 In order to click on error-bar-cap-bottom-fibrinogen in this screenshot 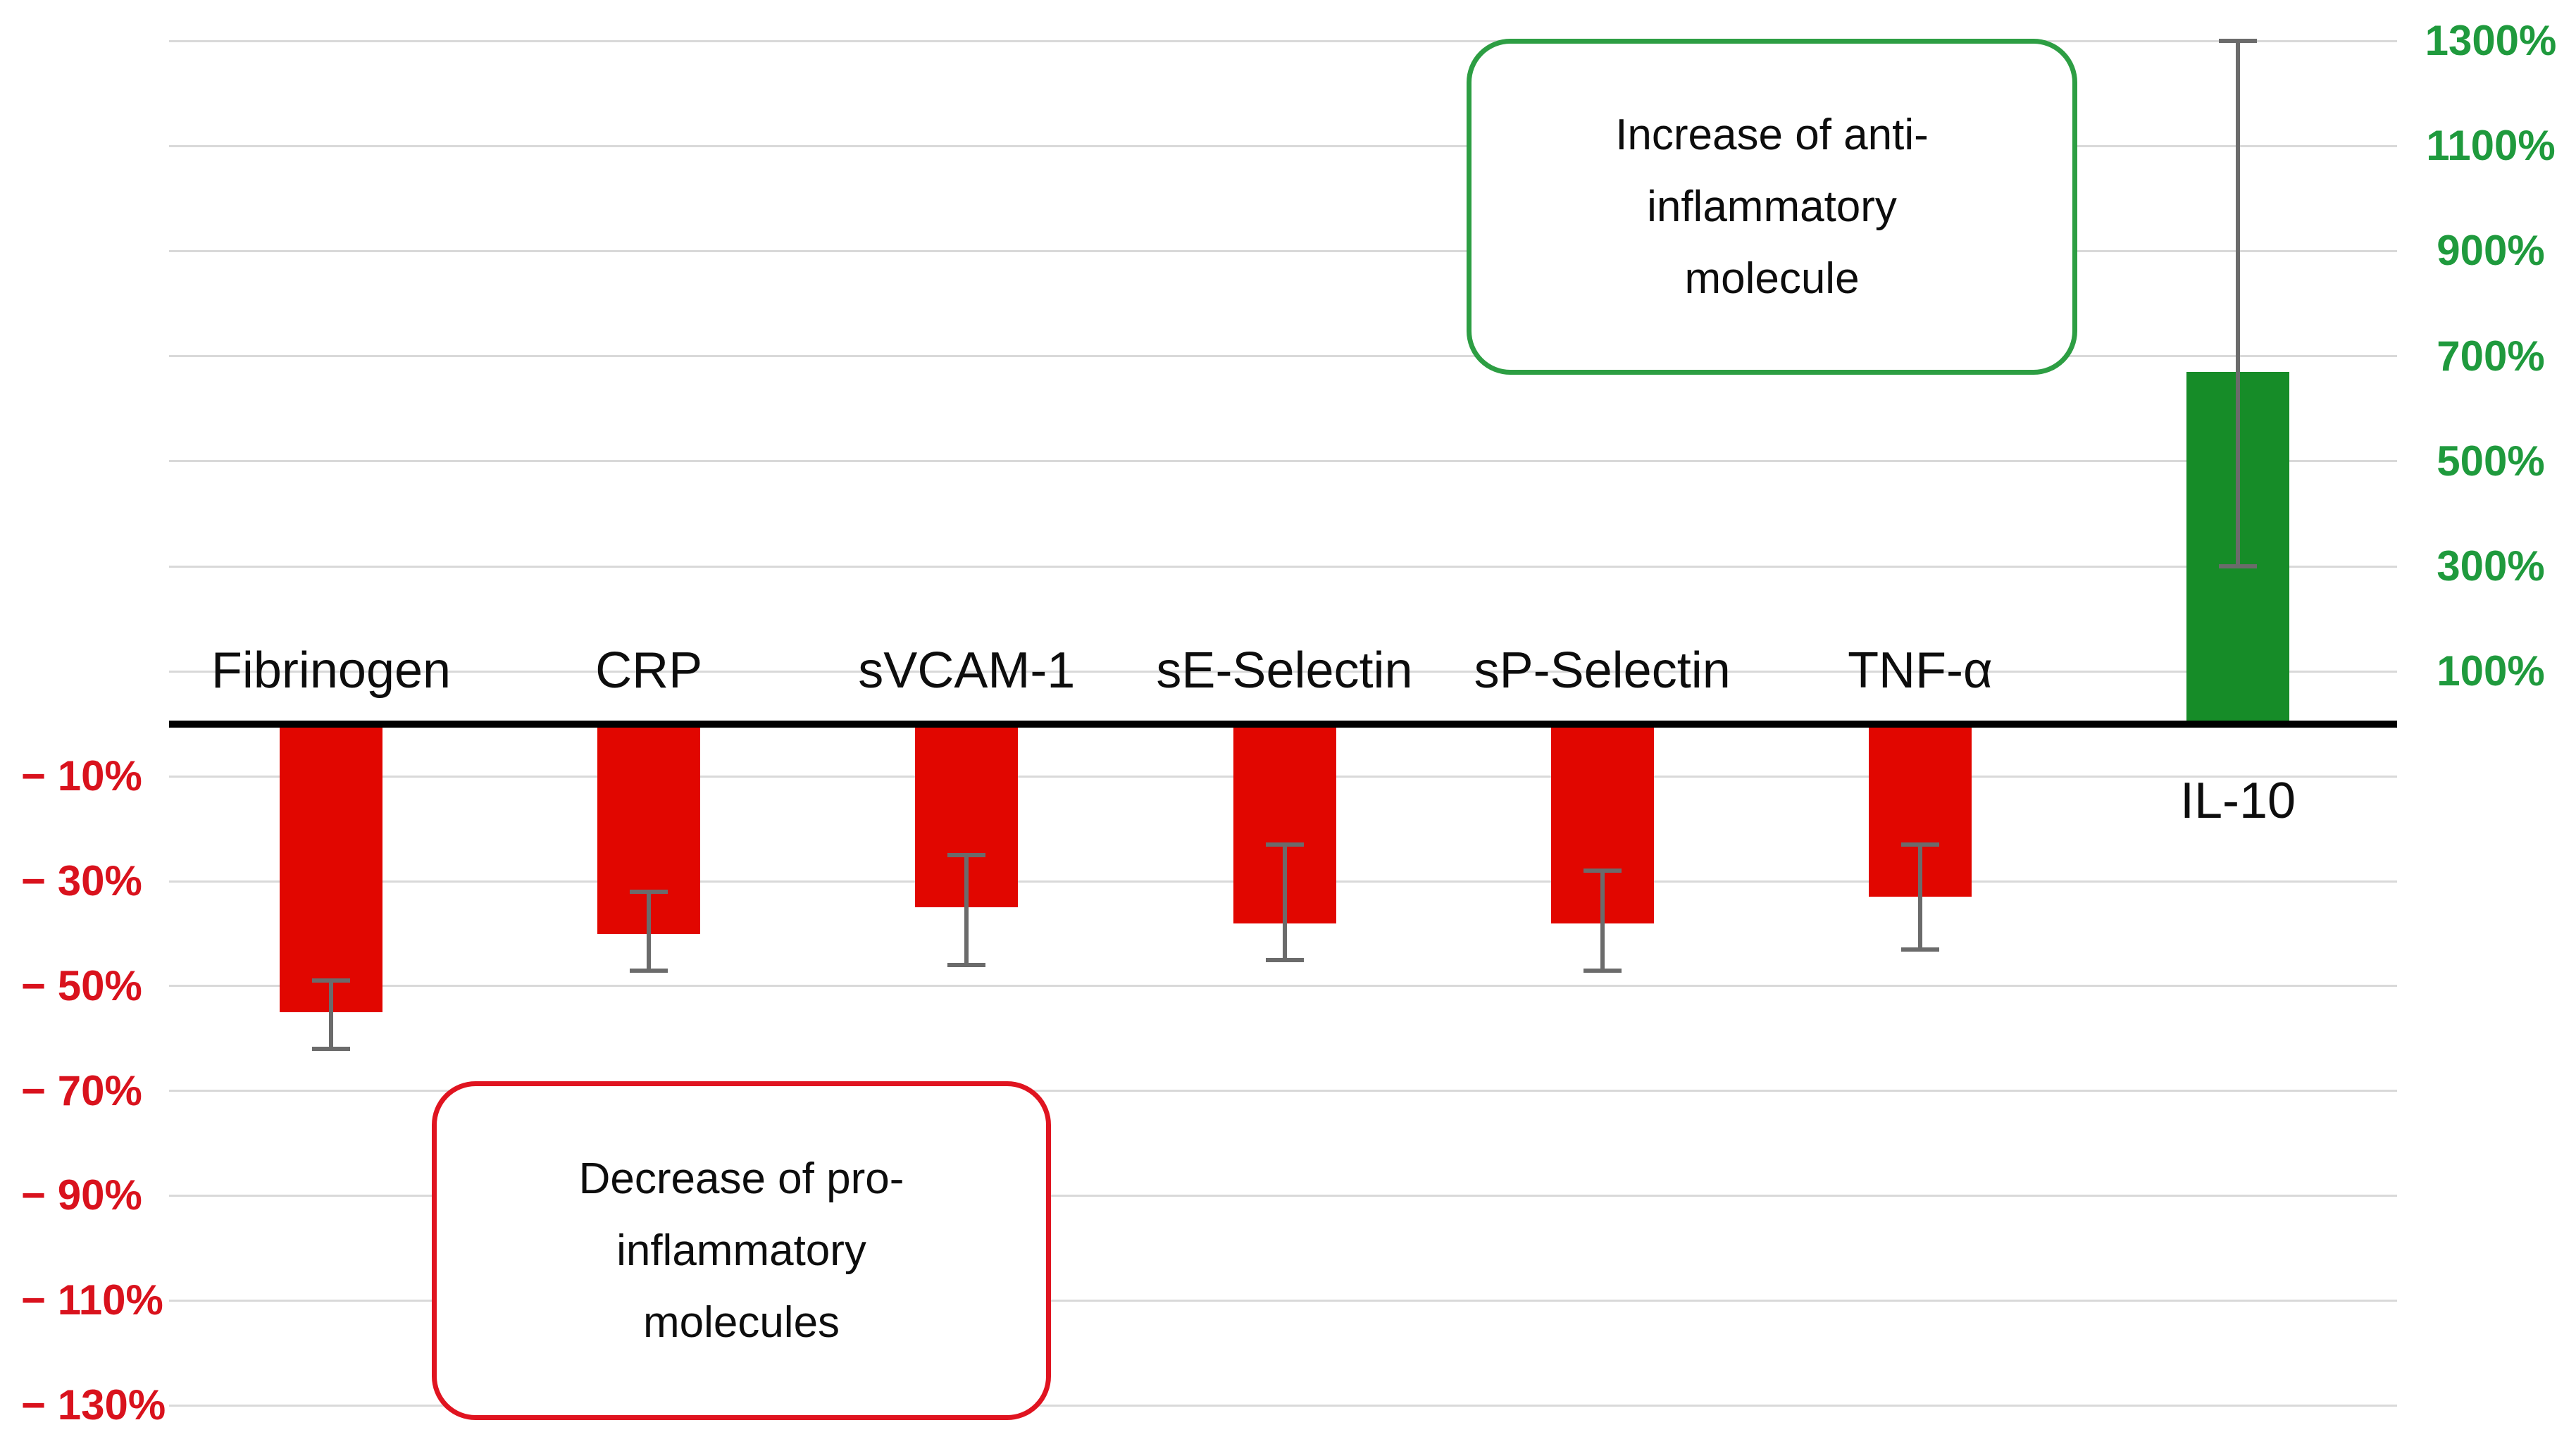, I will do `click(331, 1049)`.